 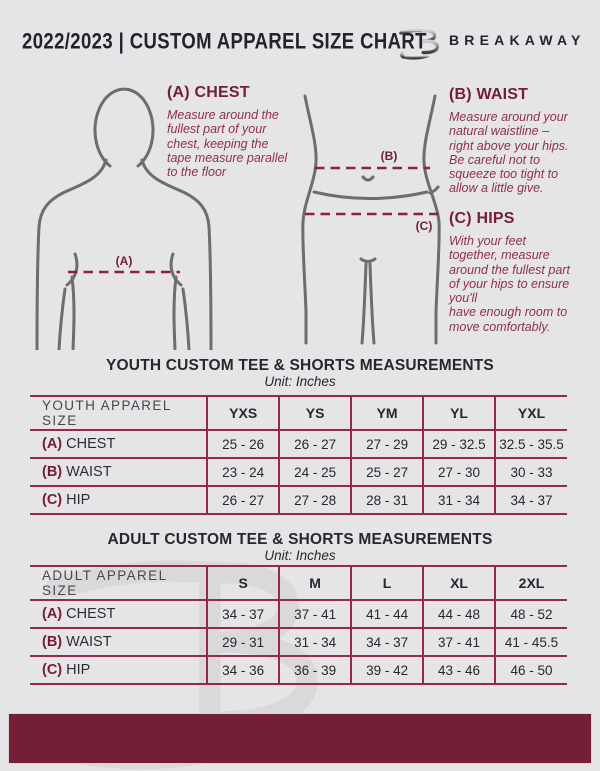 I want to click on measurement-value: 32.5 - 35.5, so click(x=530, y=443).